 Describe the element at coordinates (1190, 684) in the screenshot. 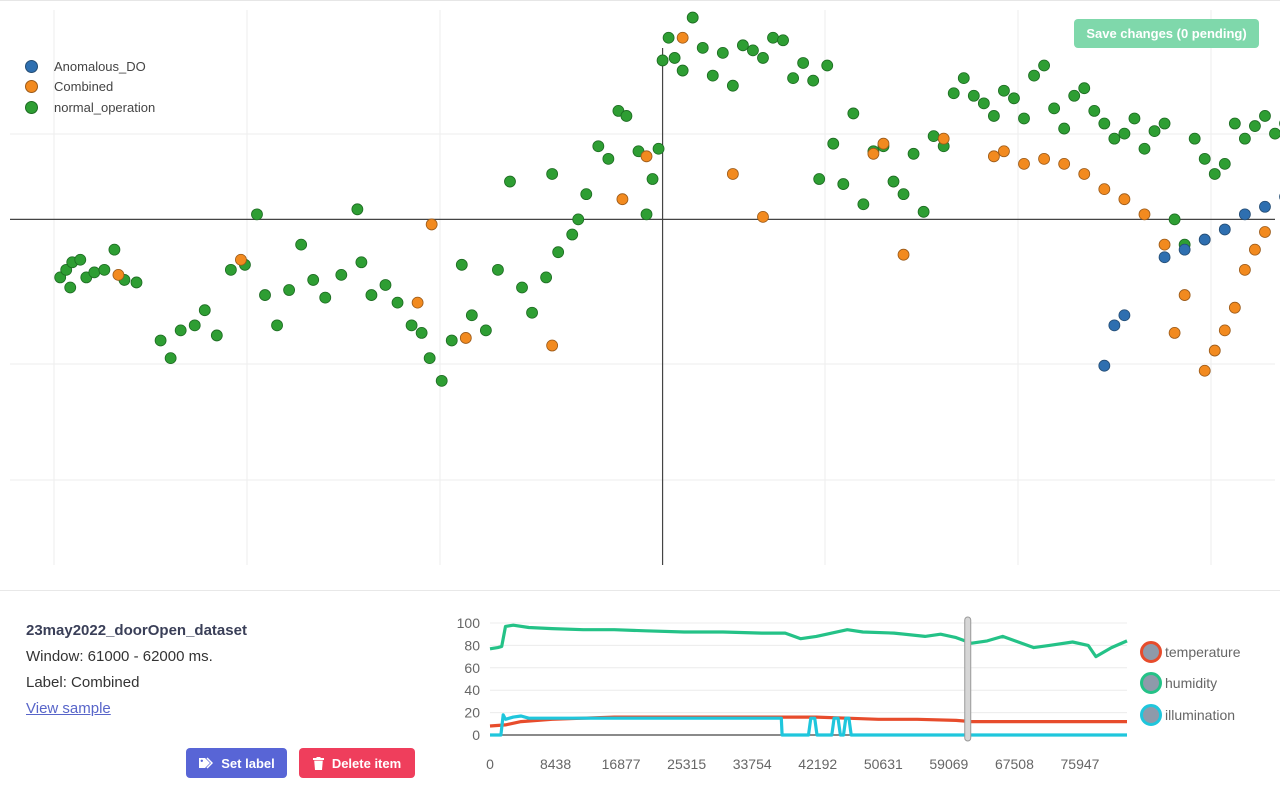

I see `legend-item-humidity: humidity` at that location.